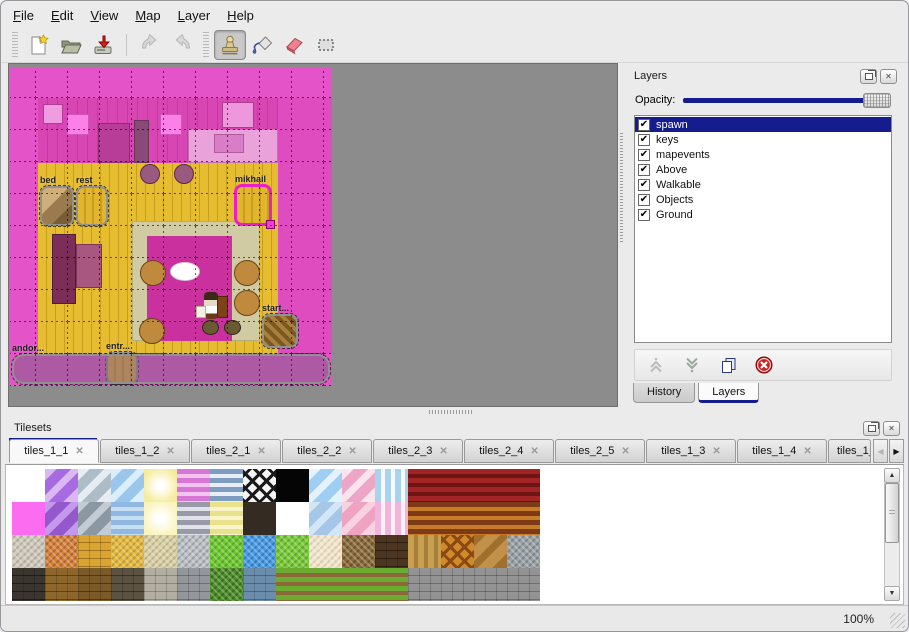  Describe the element at coordinates (896, 451) in the screenshot. I see `scroll-tabs-right-button: ▶` at that location.